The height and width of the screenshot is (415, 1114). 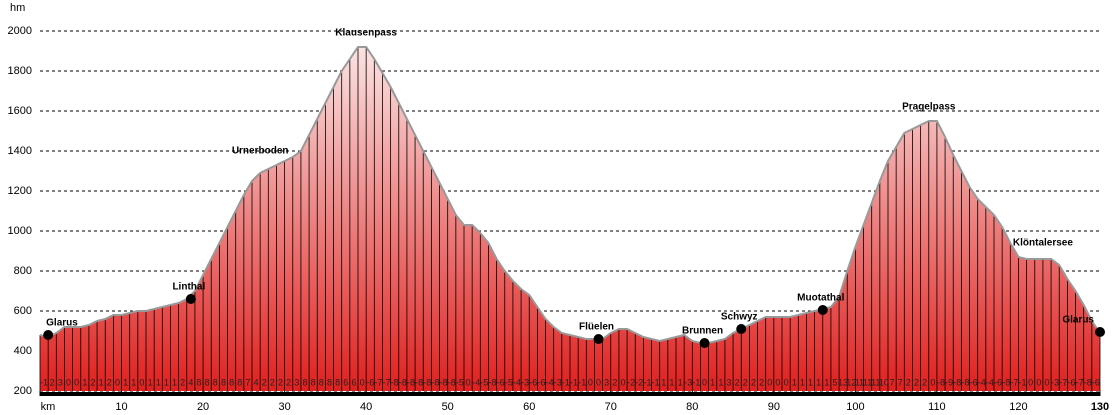 I want to click on y-tick-label: 1400, so click(x=20, y=151).